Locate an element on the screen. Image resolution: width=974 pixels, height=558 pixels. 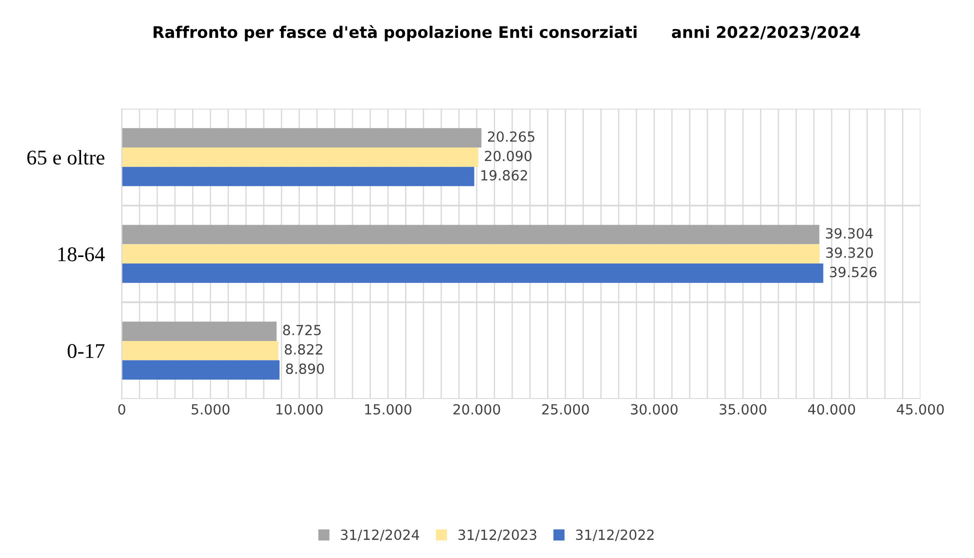
data-label: 8.822 is located at coordinates (303, 349).